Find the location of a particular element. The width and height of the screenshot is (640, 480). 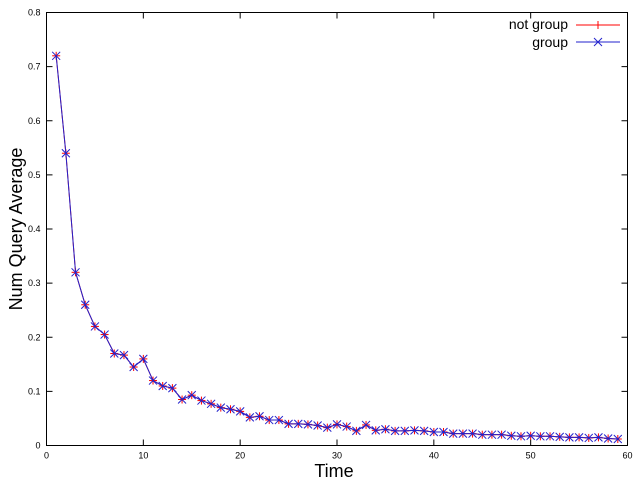

y-tick-label: 0.6 is located at coordinates (34, 121).